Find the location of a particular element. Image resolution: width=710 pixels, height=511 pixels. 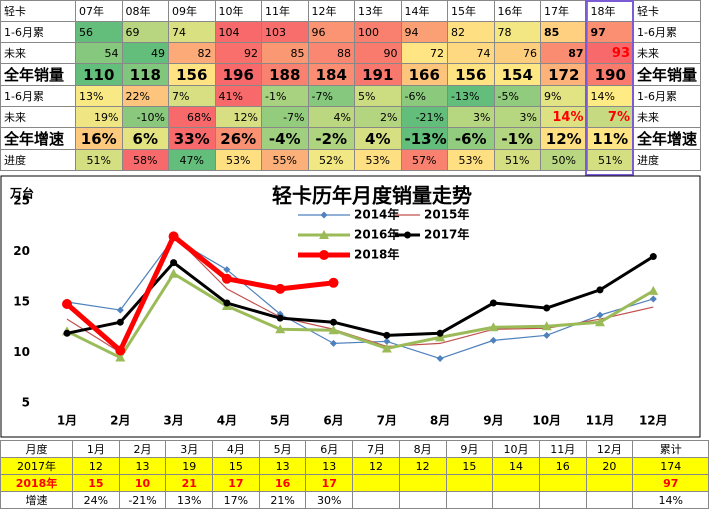

cell: 96 is located at coordinates (331, 32).